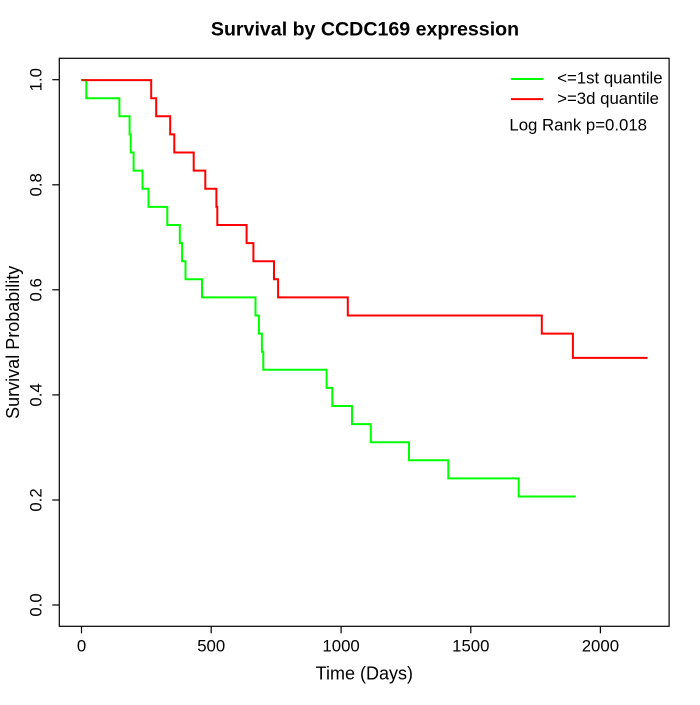  I want to click on svg-text: 1000, so click(340, 645).